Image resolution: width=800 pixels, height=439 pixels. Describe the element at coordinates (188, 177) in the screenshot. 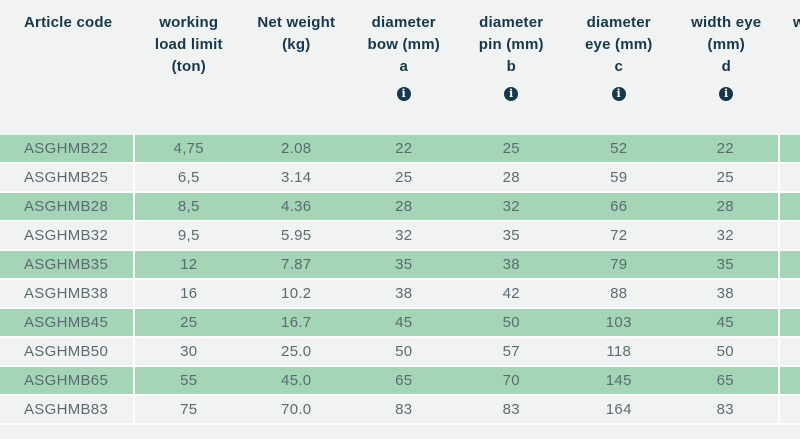

I see `cell-working-load-limit: 6,5` at that location.